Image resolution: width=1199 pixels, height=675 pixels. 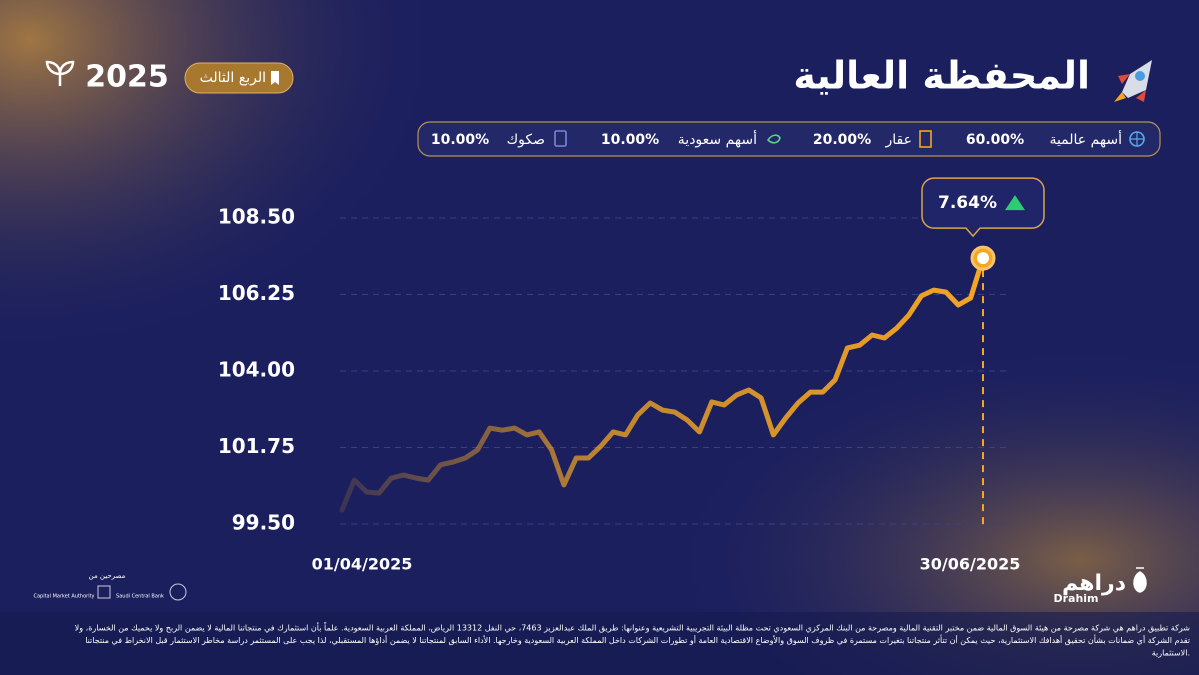 What do you see at coordinates (842, 140) in the screenshot?
I see `allocation-value: 20.00%` at bounding box center [842, 140].